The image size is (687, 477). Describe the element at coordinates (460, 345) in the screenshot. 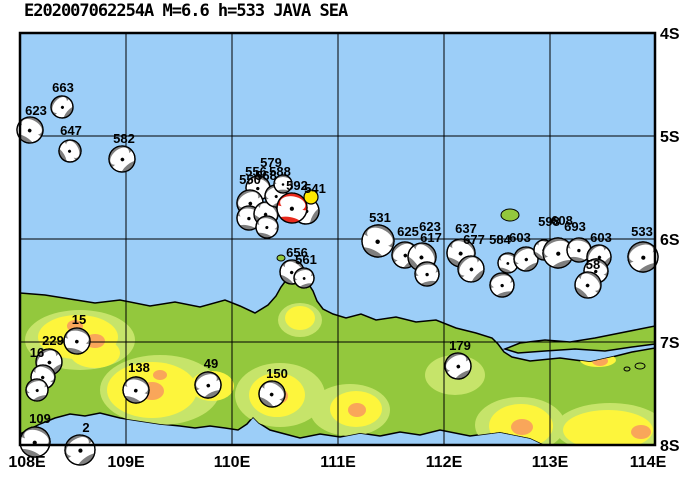

I see `event-depth-label: 179` at that location.